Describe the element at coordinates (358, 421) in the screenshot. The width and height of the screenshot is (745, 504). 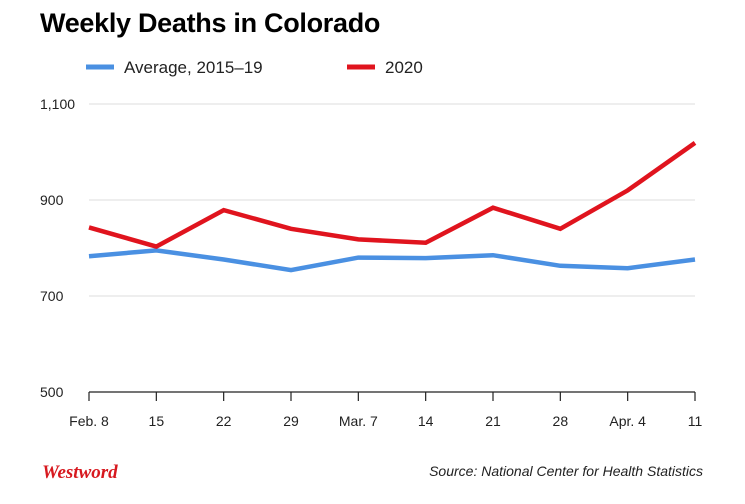
I see `x-tick-label: Mar. 7` at that location.